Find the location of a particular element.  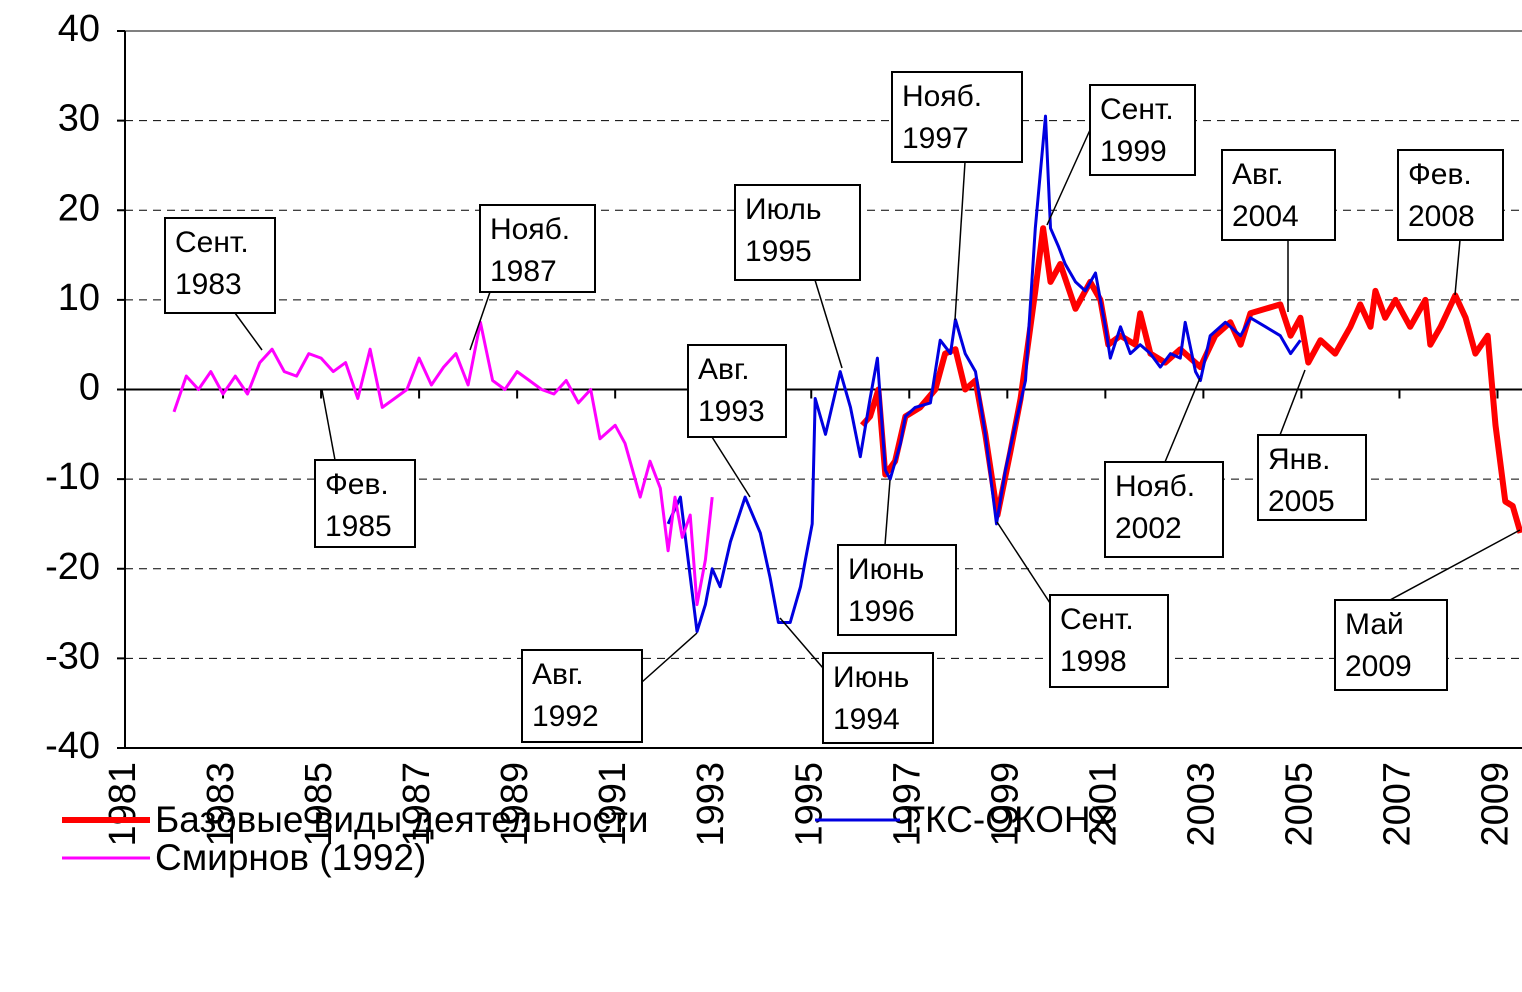

x-tick-label: 1983 is located at coordinates (221, 804).